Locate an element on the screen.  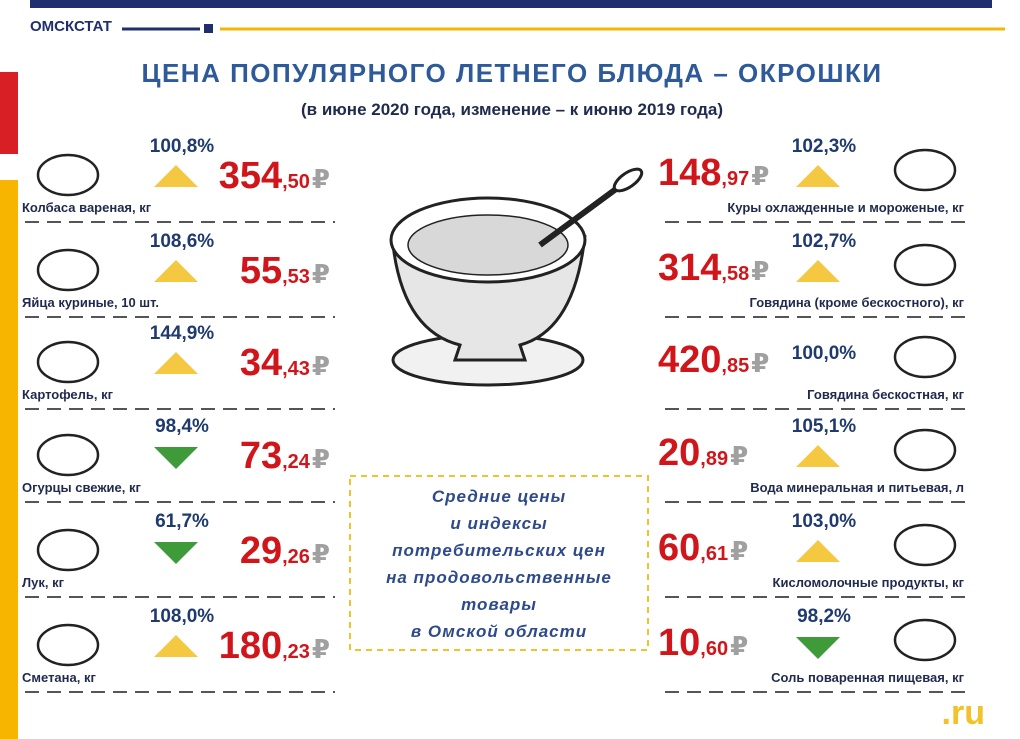
title: ЦЕНА ПОПУЛЯРНОГО ЛЕТНЕГО БЛЮДА – ОКРОШКИ is located at coordinates (511, 73).